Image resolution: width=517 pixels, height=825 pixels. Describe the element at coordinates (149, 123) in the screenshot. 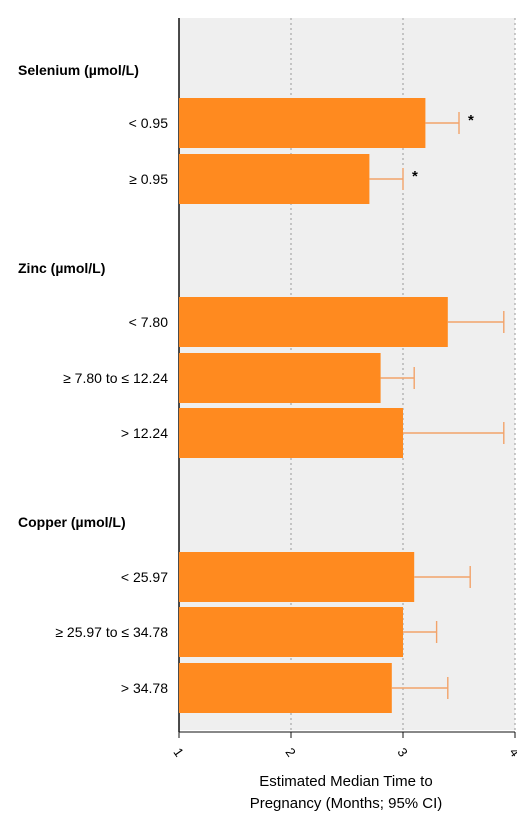

I see `category-label: < 0.95` at that location.